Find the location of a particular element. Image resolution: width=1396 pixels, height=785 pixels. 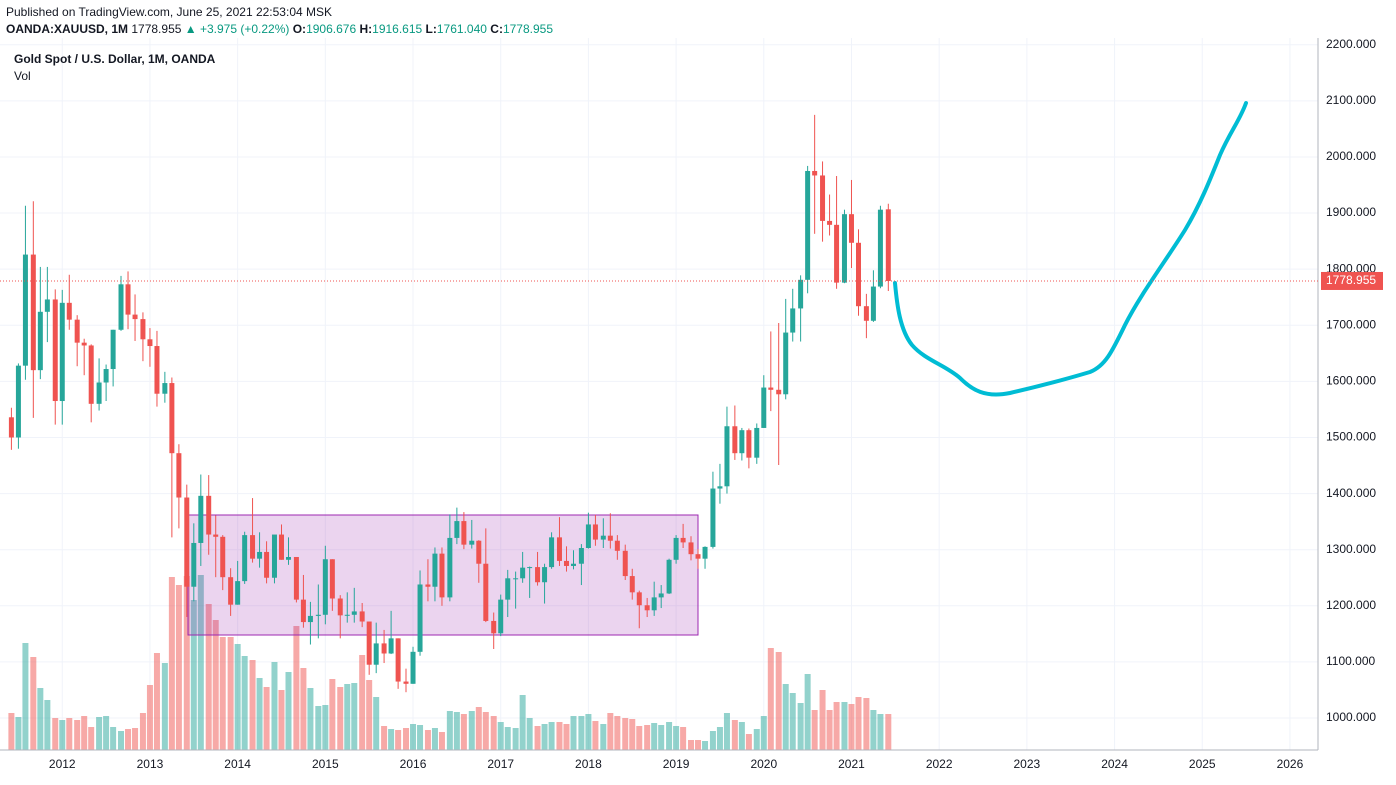

last-price-tag is located at coordinates (1352, 280).